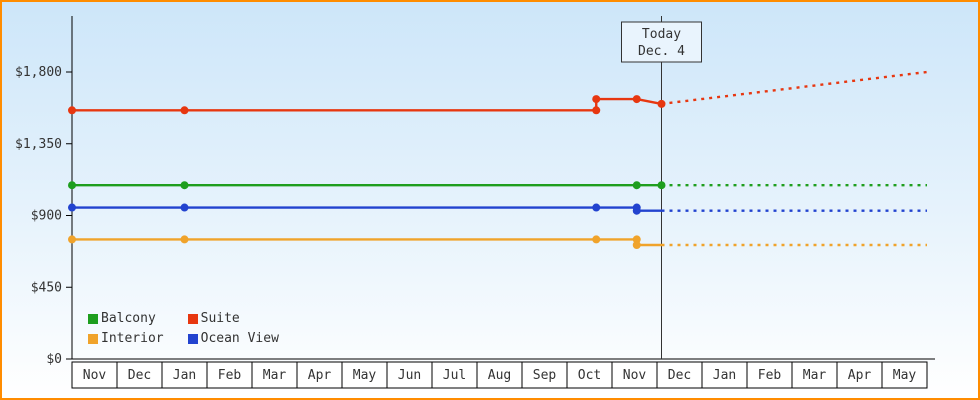  What do you see at coordinates (192, 338) in the screenshot?
I see `legend-swatch-ocean-view` at bounding box center [192, 338].